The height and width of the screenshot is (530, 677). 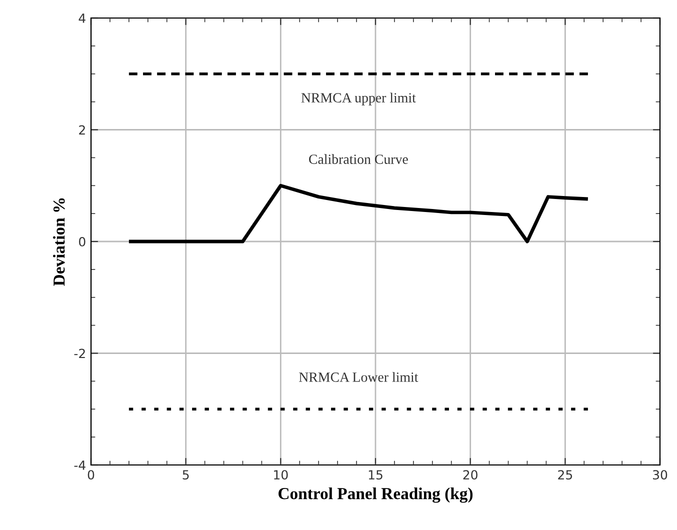 I want to click on x-tick-label: 20, so click(x=470, y=475).